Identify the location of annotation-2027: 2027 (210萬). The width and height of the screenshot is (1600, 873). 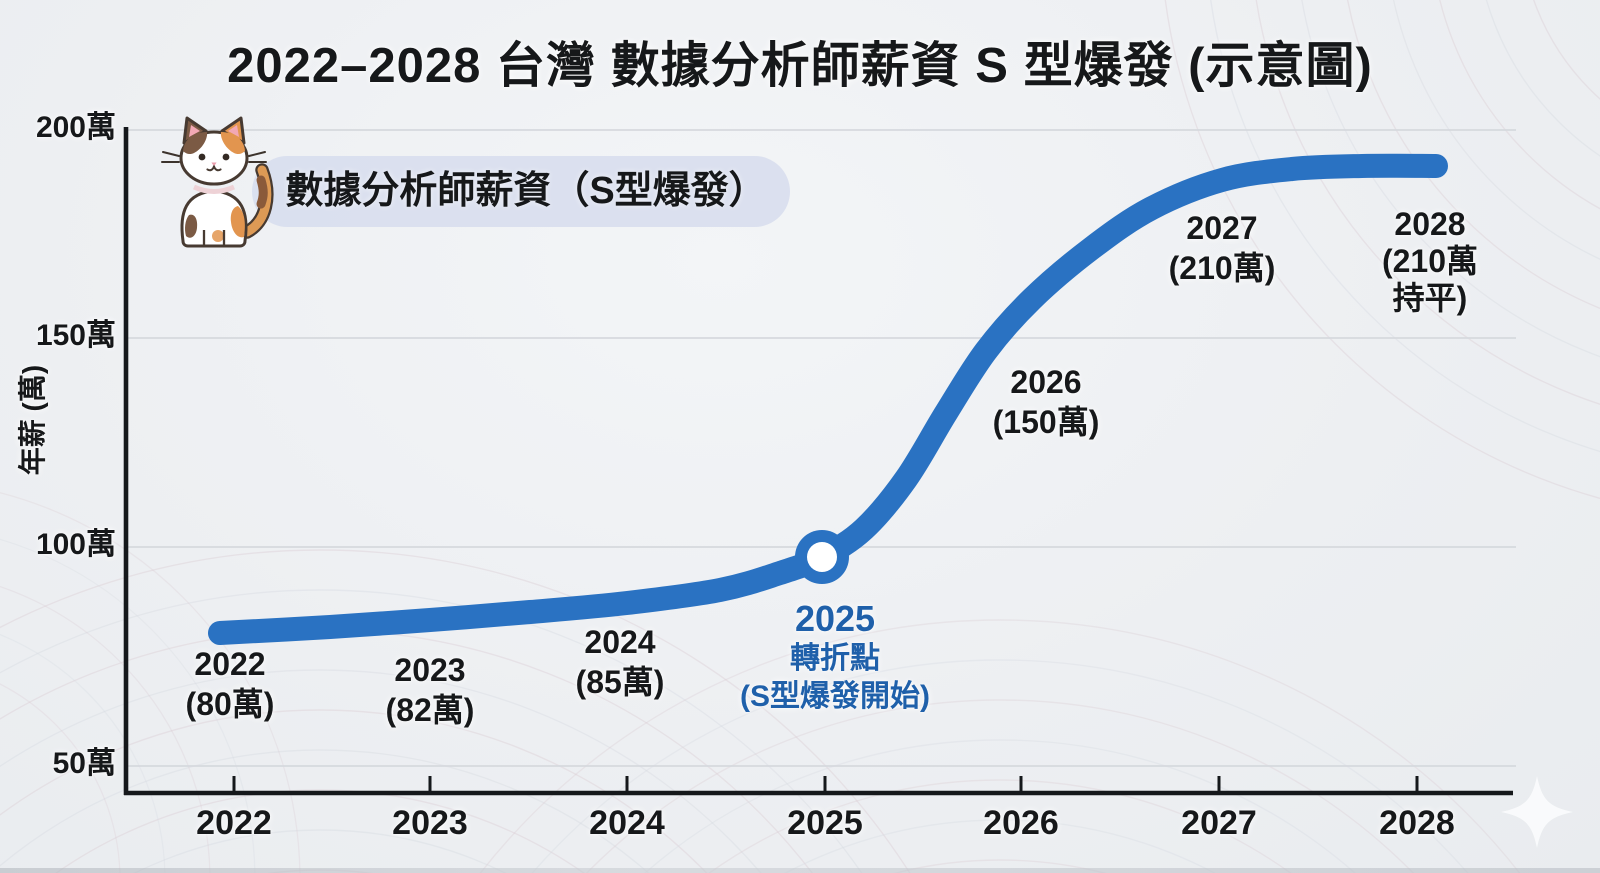
(1222, 248).